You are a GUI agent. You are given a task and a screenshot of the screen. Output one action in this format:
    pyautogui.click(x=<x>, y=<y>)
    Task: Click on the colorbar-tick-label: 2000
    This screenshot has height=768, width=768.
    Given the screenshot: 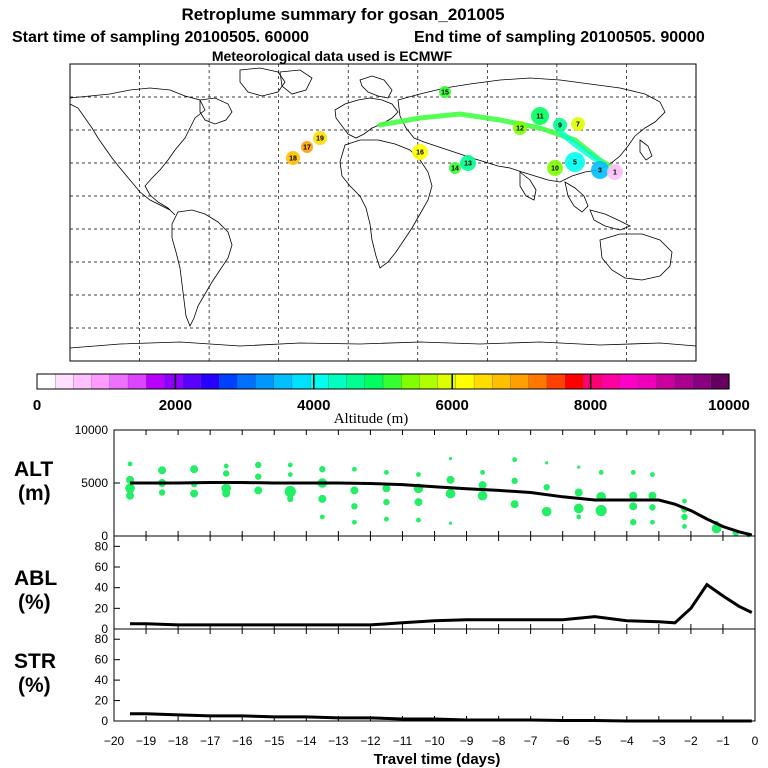 What is the action you would take?
    pyautogui.click(x=175, y=405)
    